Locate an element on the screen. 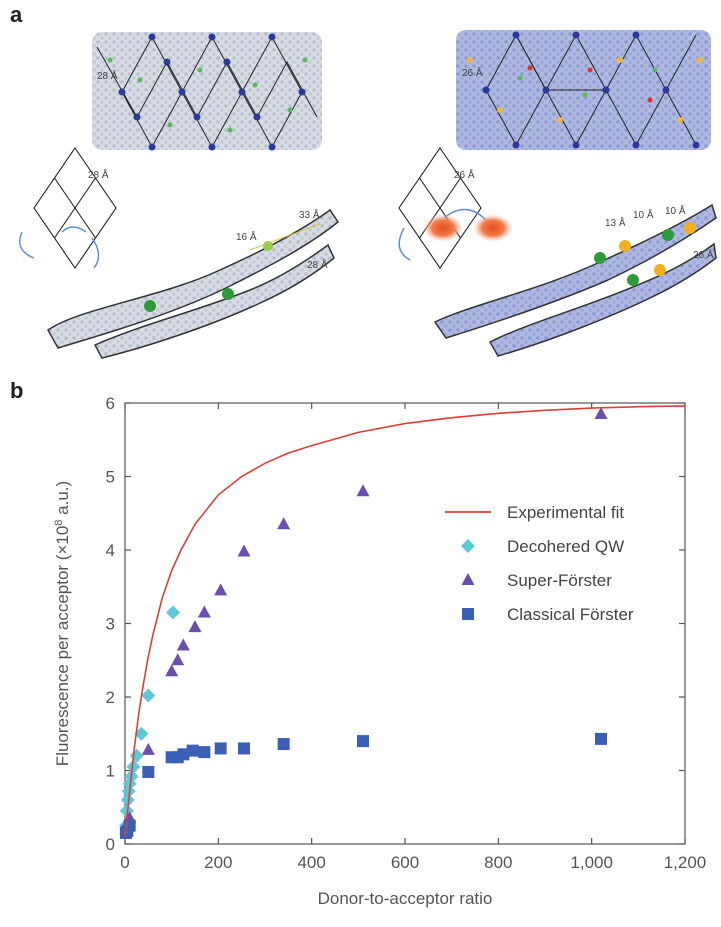  x-tick-label: 0 is located at coordinates (124, 862).